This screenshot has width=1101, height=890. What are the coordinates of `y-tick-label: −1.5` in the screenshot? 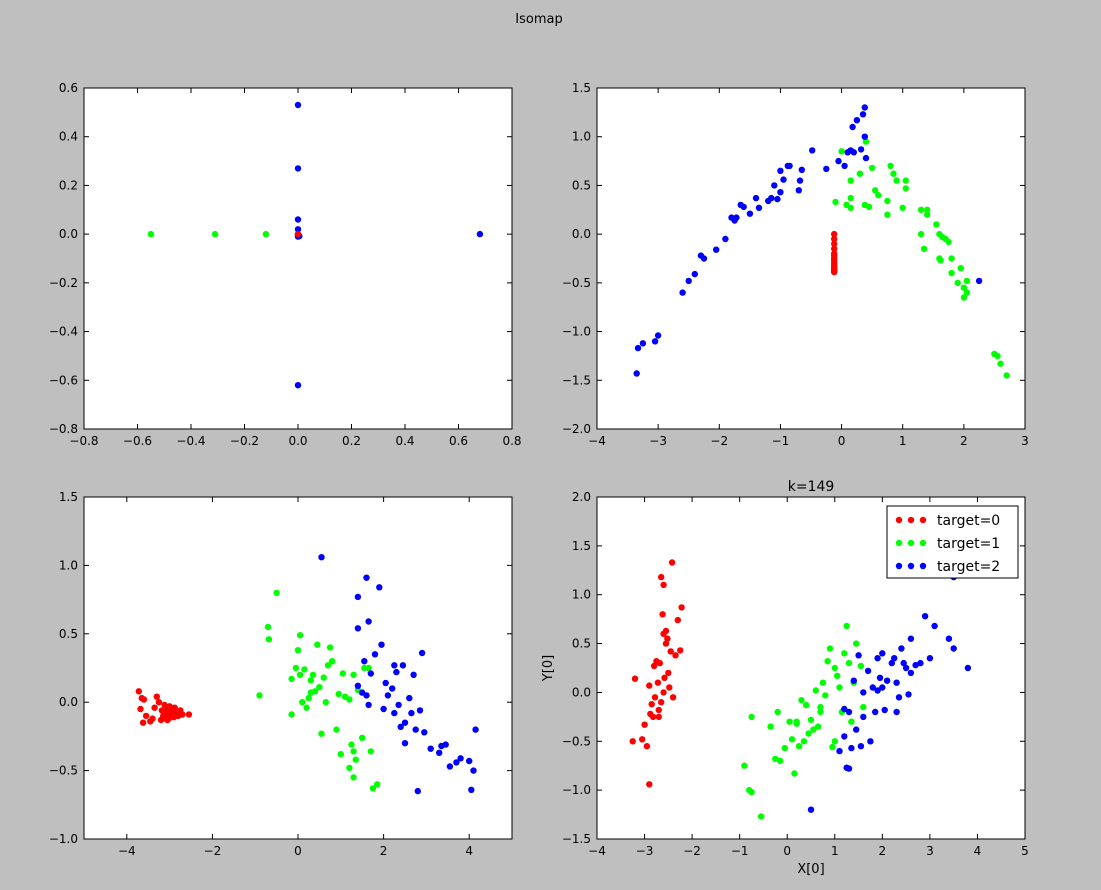 It's located at (576, 839).